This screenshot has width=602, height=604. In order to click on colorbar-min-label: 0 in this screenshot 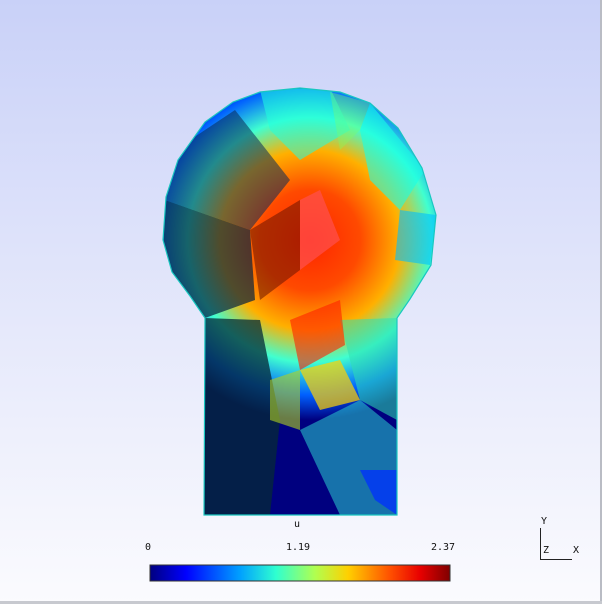, I will do `click(148, 547)`.